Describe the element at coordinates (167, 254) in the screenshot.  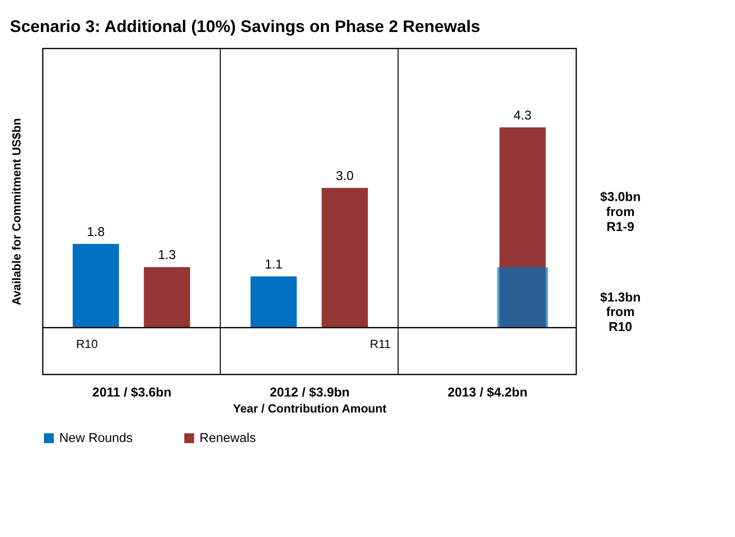
I see `data-label: 1.3` at that location.